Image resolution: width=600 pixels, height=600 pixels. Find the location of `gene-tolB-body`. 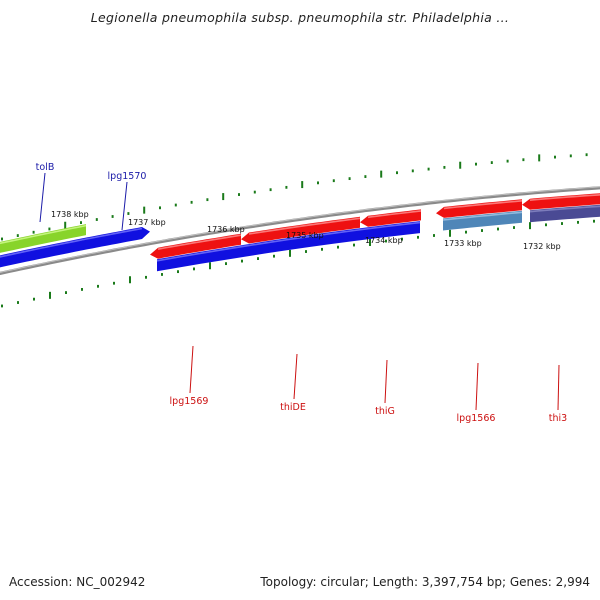

gene-tolB-body is located at coordinates (43, 238).